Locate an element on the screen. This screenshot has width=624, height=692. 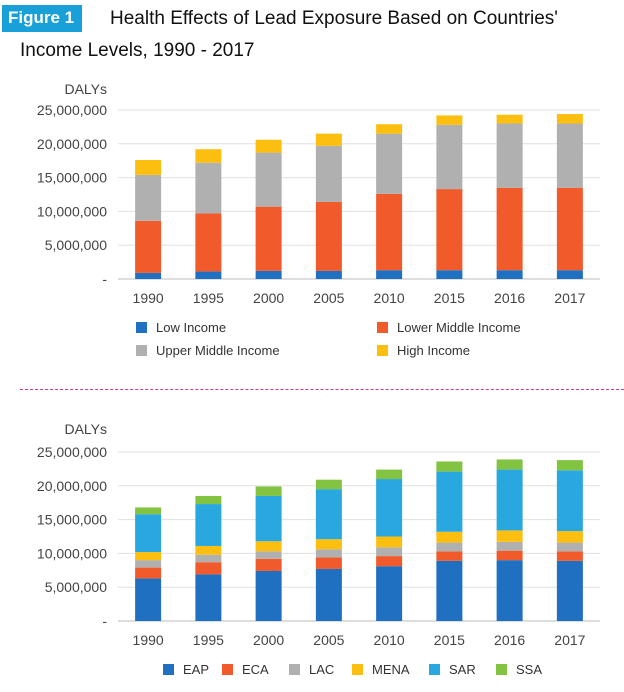
x-tick-label: 2005 is located at coordinates (328, 298).